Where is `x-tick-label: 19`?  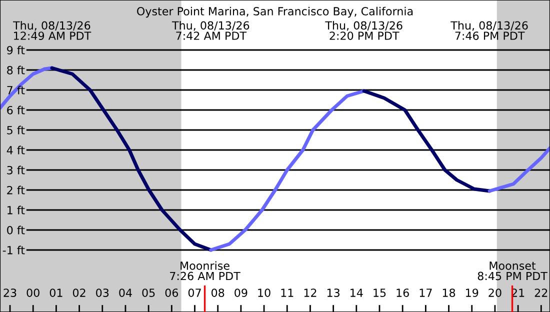 x-tick-label: 19 is located at coordinates (472, 292).